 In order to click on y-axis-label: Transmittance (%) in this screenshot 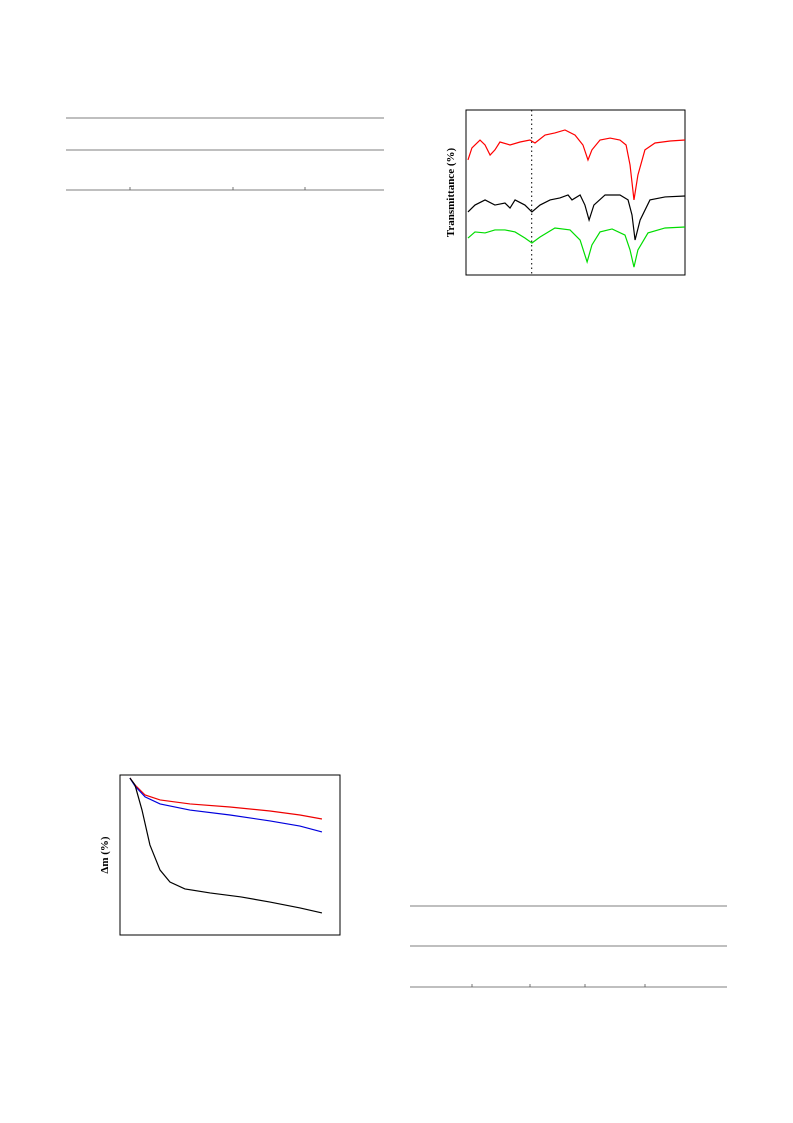, I will do `click(451, 193)`.